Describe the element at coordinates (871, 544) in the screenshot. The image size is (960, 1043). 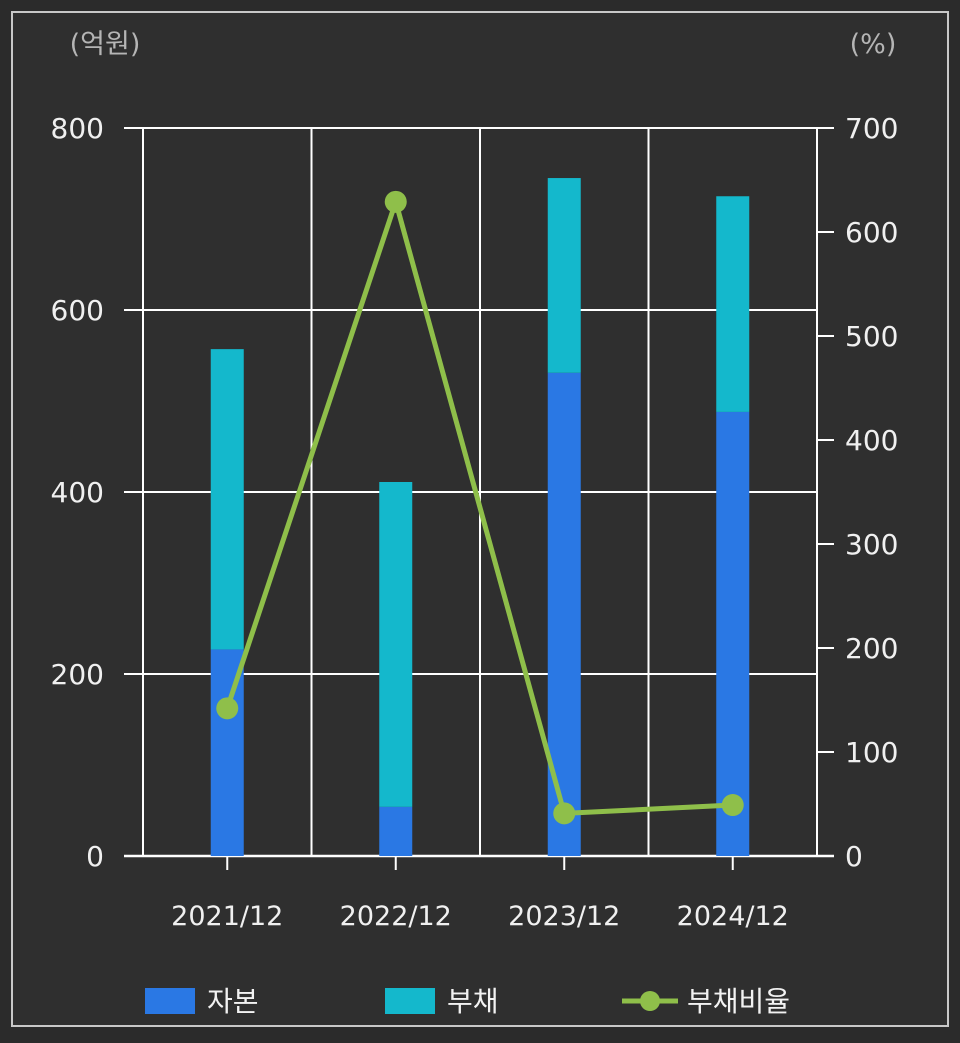
I see `right-tick-label: 300` at that location.